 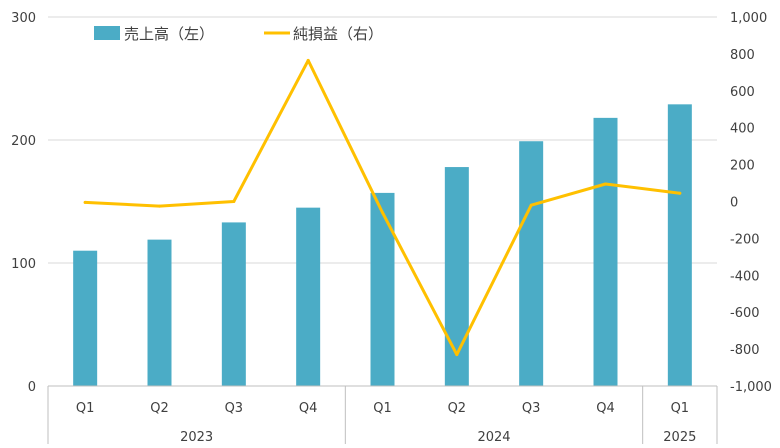 I want to click on y-left-tick-label: 100, so click(x=23, y=264).